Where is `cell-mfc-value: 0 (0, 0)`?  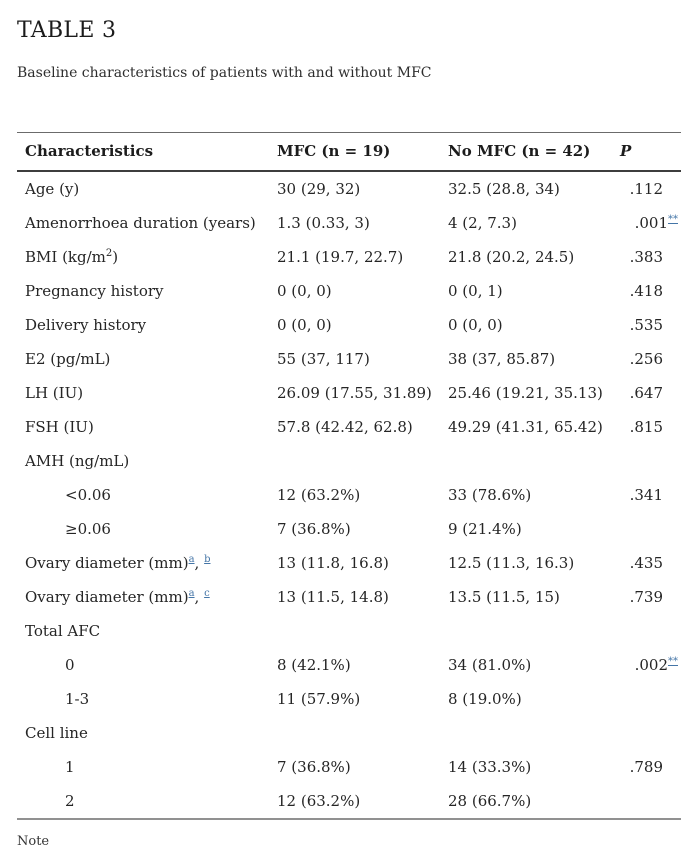 cell-mfc-value: 0 (0, 0) is located at coordinates (304, 325).